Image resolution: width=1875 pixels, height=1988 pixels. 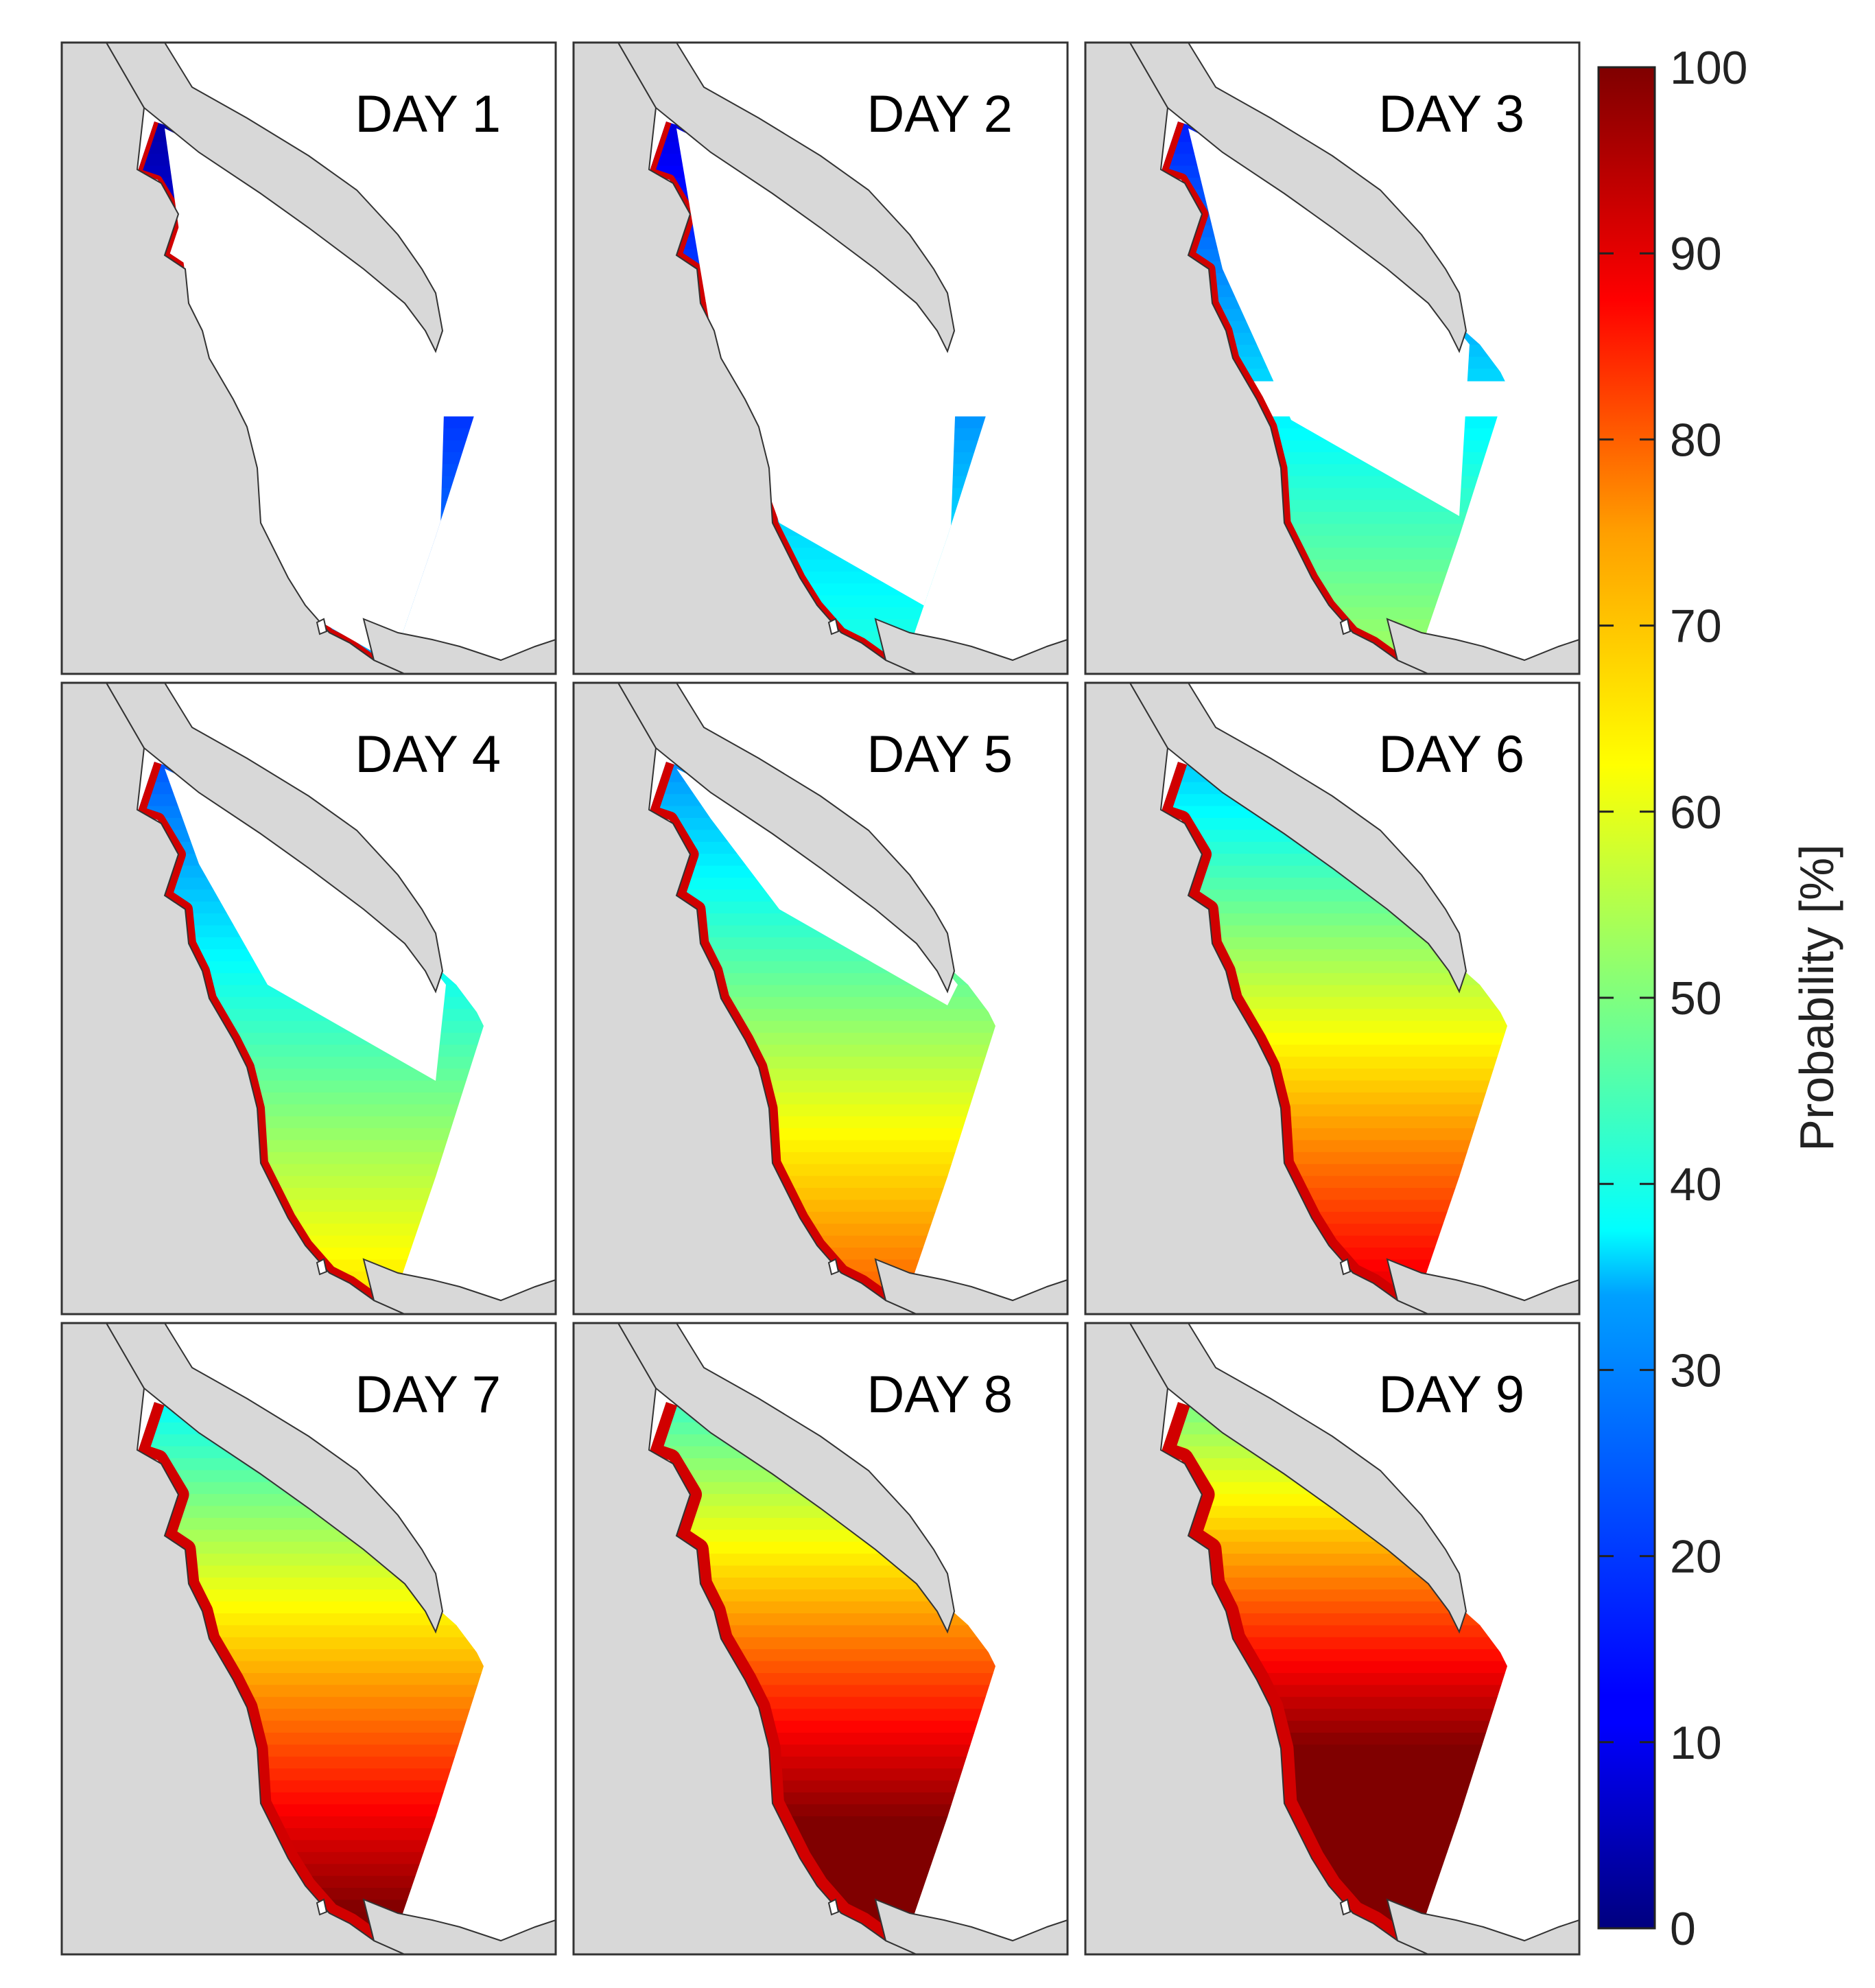 What do you see at coordinates (1696, 1184) in the screenshot?
I see `colorbar-tick-label: 40` at bounding box center [1696, 1184].